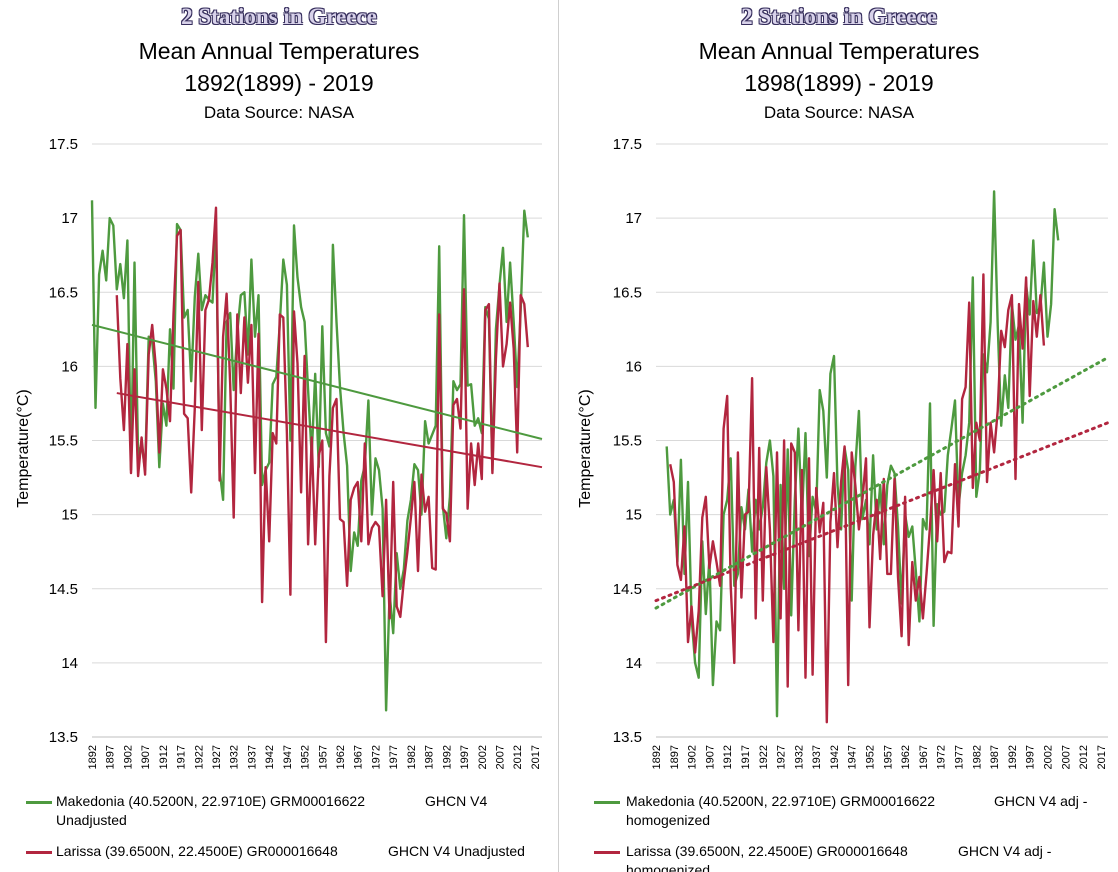 The height and width of the screenshot is (872, 1118). I want to click on chart-subtitle: Data Source: NASA, so click(279, 112).